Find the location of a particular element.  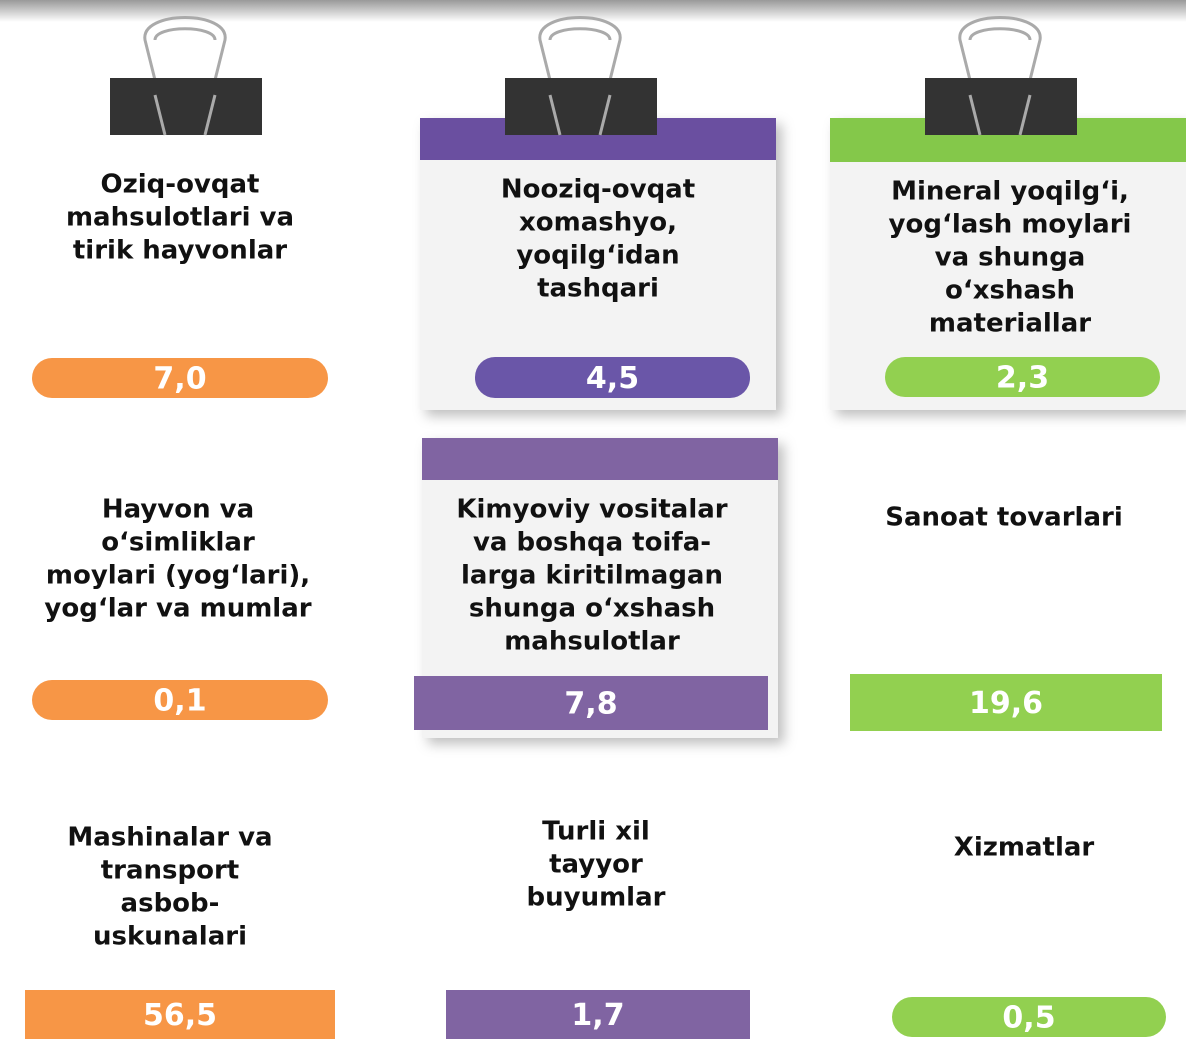

item-label: moylari (yog‘lari), is located at coordinates (178, 576).